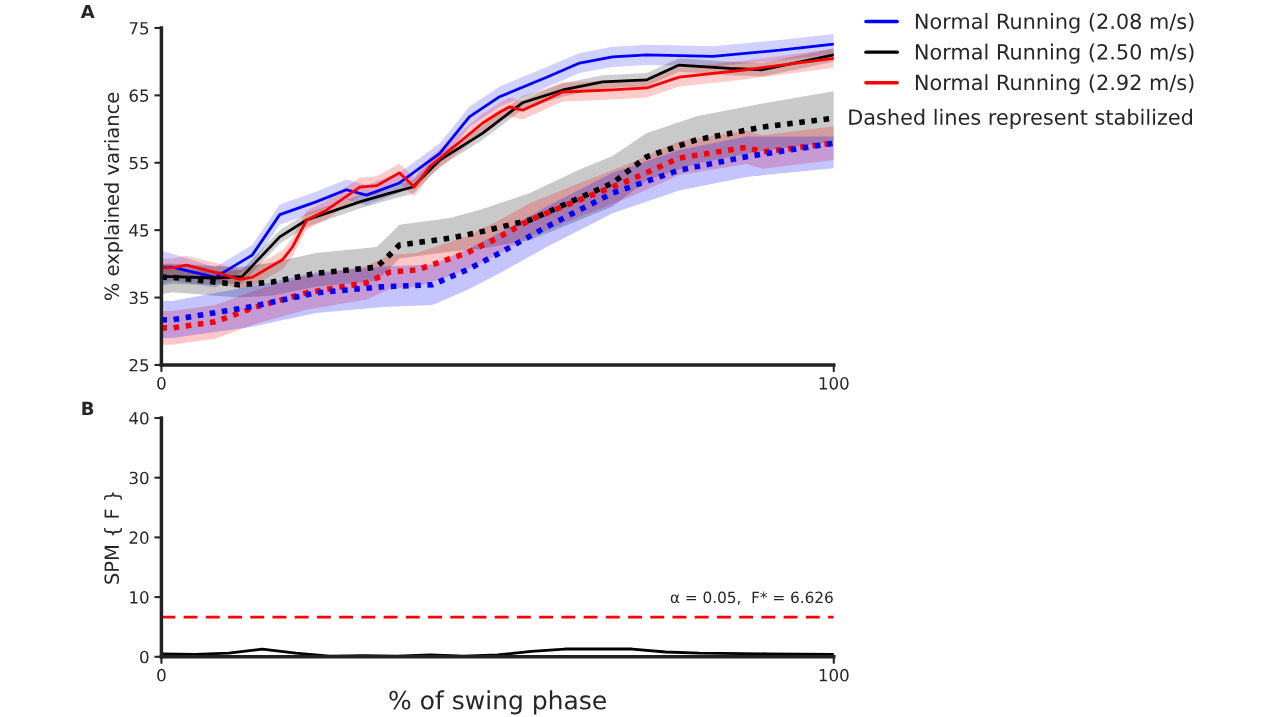  What do you see at coordinates (139, 418) in the screenshot?
I see `y-tick-label: 40` at bounding box center [139, 418].